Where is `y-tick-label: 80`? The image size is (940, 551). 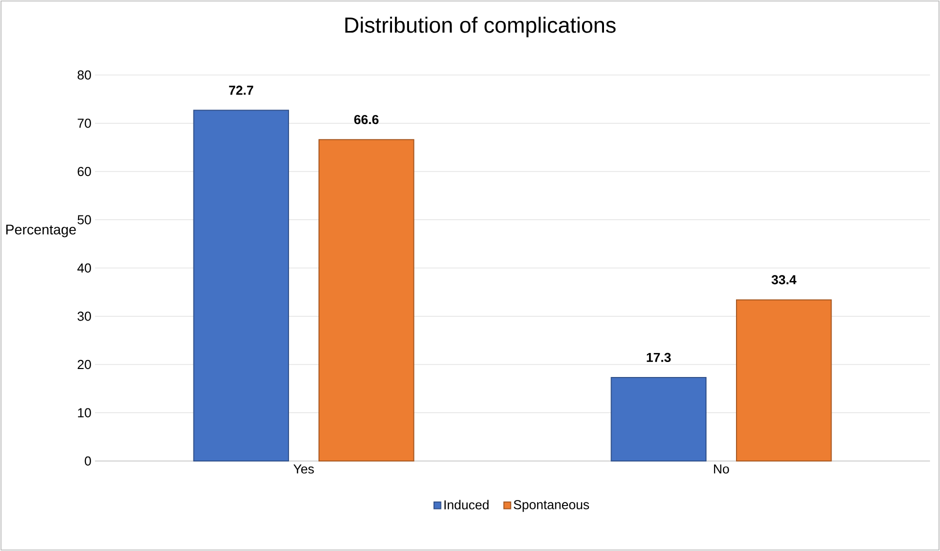 y-tick-label: 80 is located at coordinates (84, 75).